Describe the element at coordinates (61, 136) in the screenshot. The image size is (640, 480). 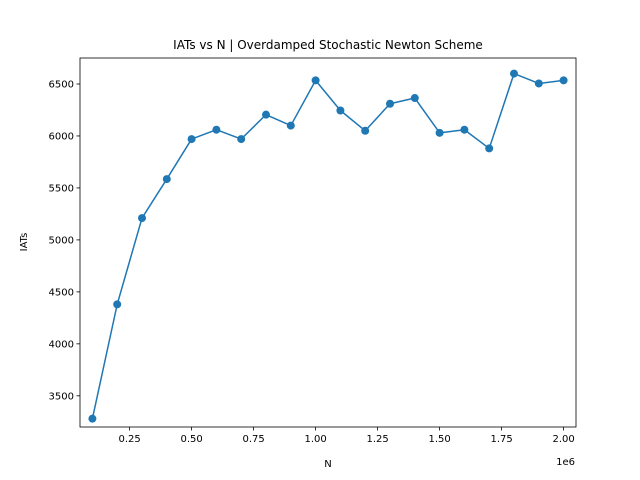
I see `y-tick-label: 6000` at that location.